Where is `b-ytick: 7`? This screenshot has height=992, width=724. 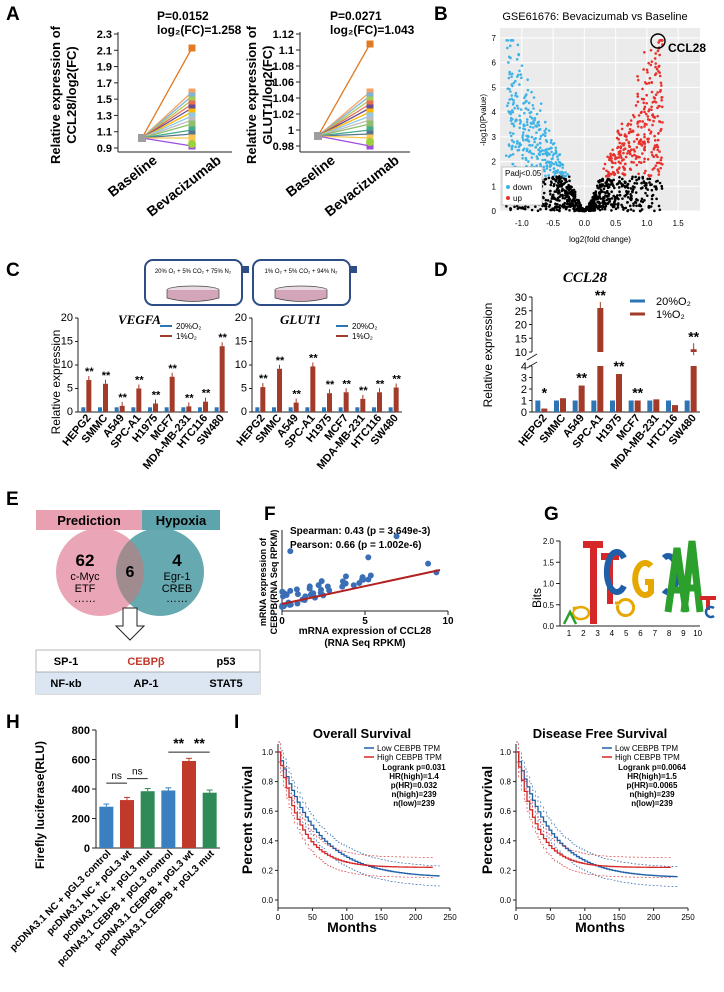
b-ytick: 7 is located at coordinates (494, 38).